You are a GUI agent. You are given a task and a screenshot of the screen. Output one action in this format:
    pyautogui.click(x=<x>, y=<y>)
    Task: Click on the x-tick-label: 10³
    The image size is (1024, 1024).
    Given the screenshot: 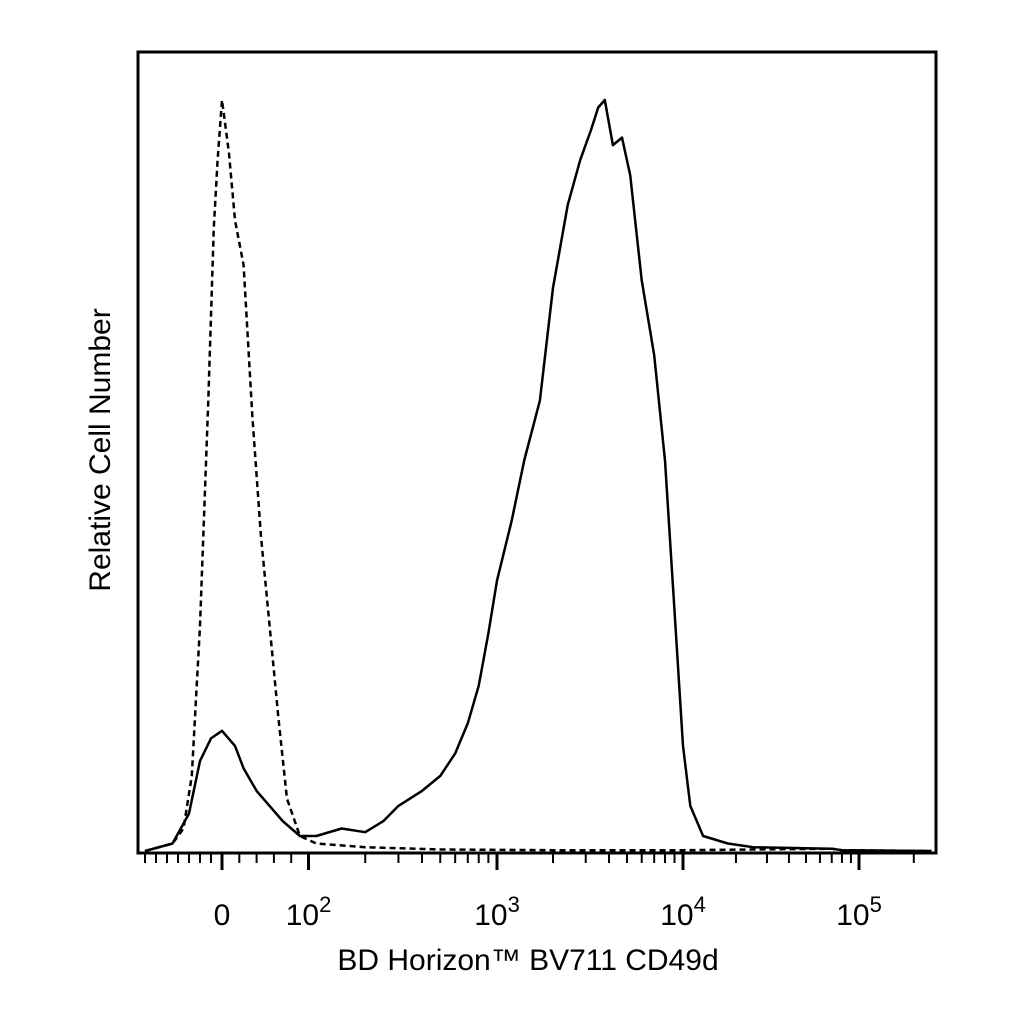 What is the action you would take?
    pyautogui.click(x=497, y=912)
    